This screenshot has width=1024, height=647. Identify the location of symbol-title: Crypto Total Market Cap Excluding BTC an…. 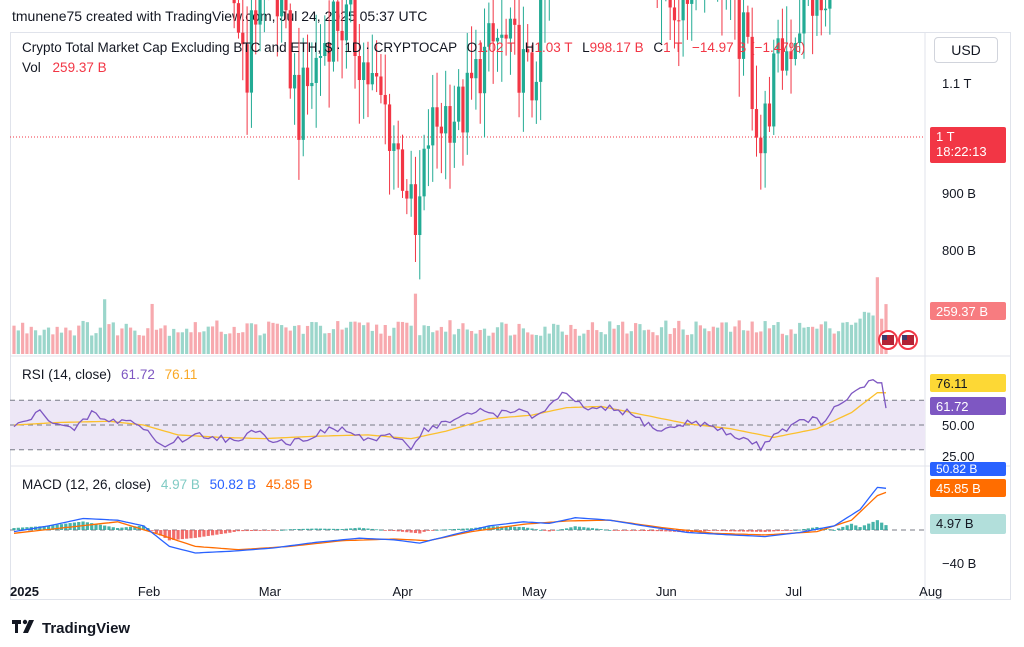
(239, 47).